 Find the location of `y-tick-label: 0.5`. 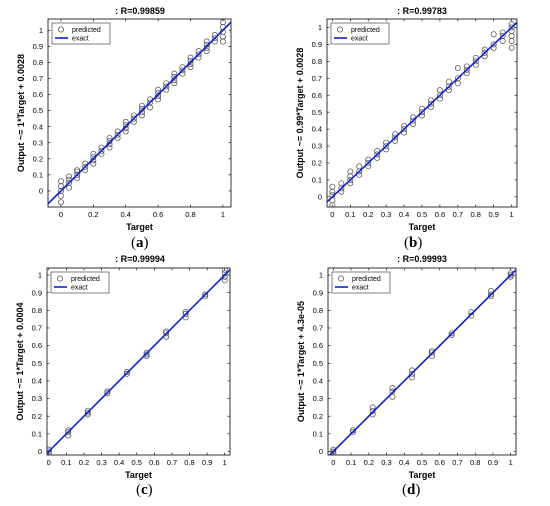

y-tick-label: 0.5 is located at coordinates (38, 110).